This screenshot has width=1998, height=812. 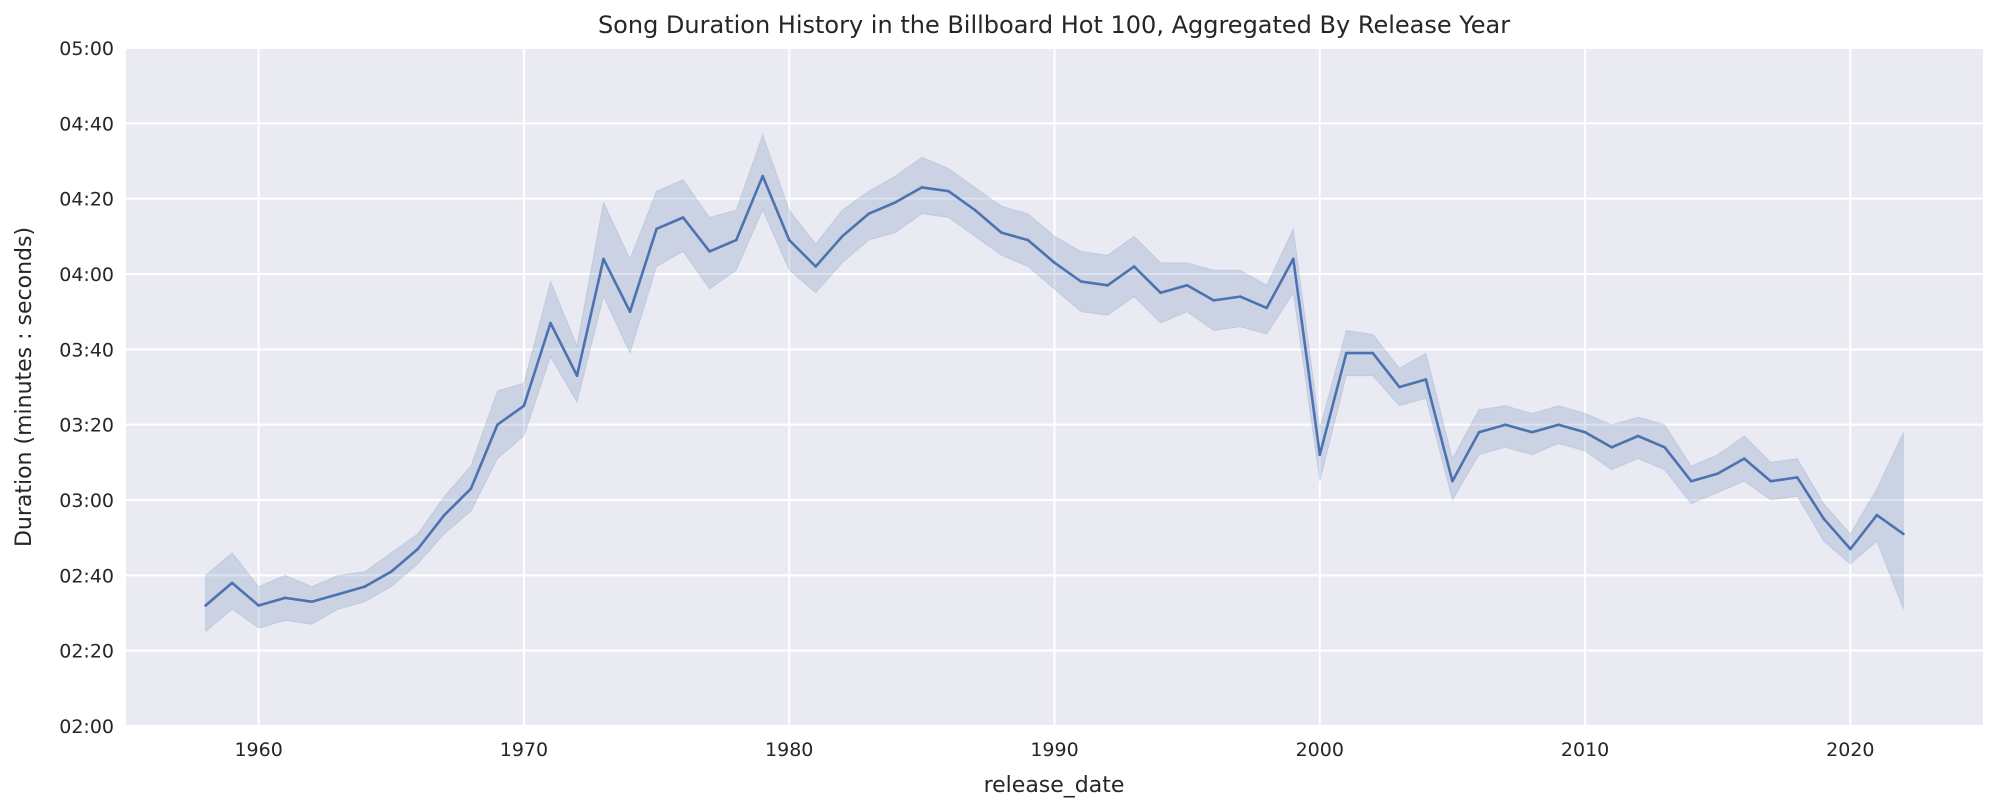 I want to click on x-tick-label: 2000, so click(x=1320, y=750).